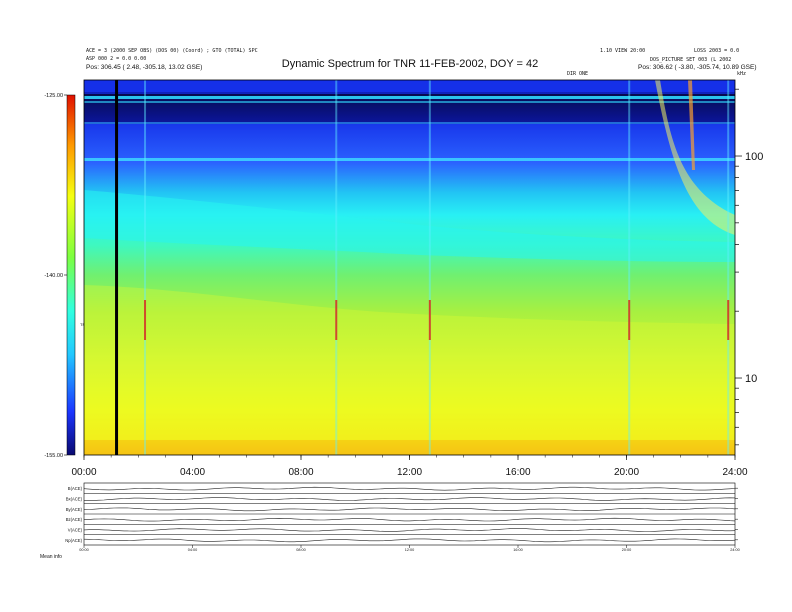 This screenshot has height=612, width=792. I want to click on panel-label: B(ACE), so click(75, 488).